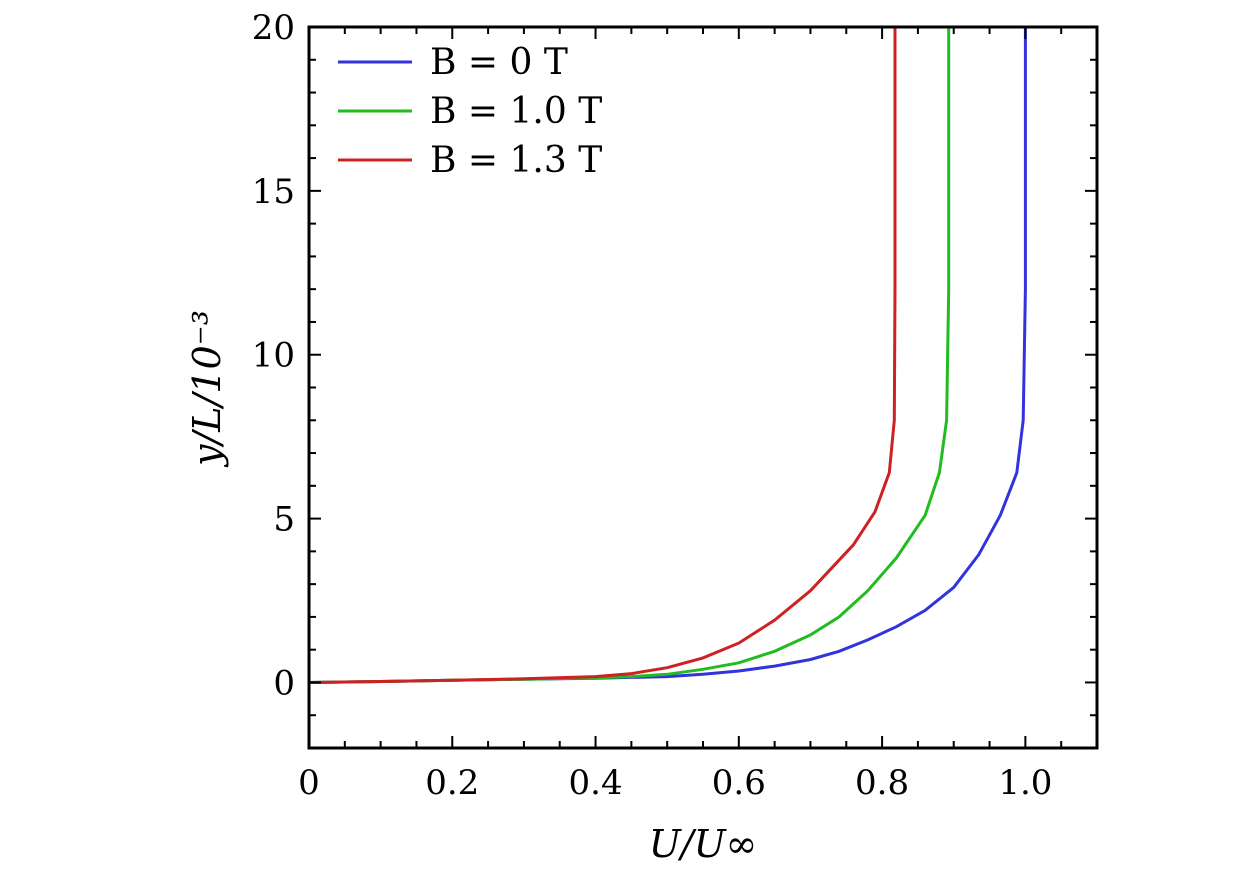 The width and height of the screenshot is (1260, 874). I want to click on legend-label-0: B = 0 T, so click(499, 62).